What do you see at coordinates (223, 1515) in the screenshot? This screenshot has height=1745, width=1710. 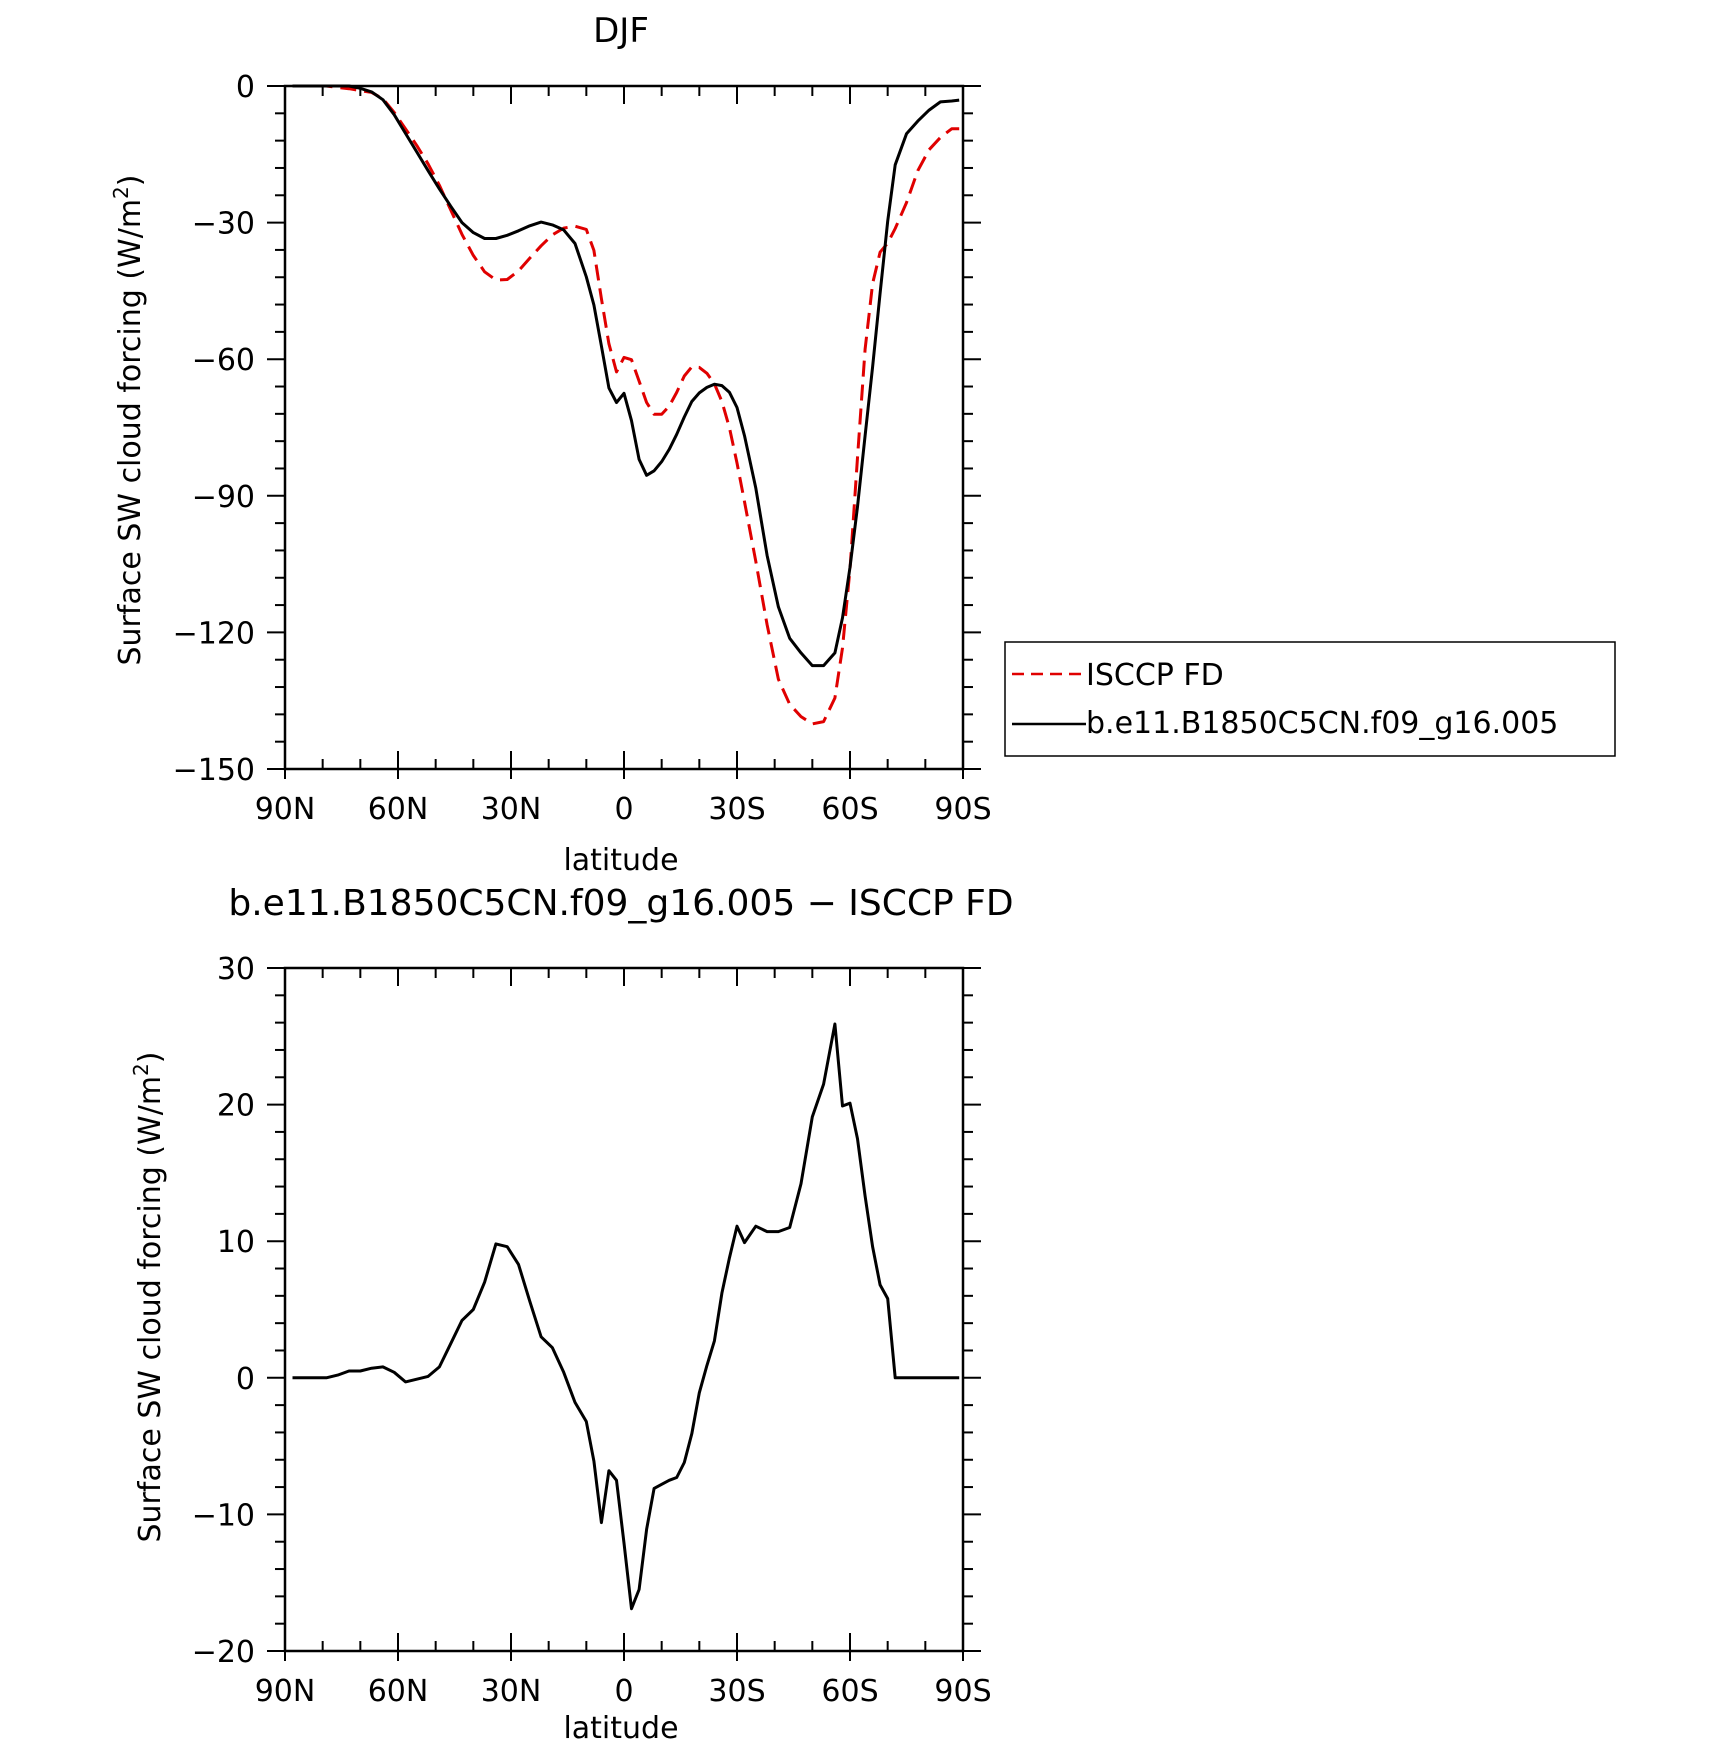 I see `y-tick-label-bottom: −10` at bounding box center [223, 1515].